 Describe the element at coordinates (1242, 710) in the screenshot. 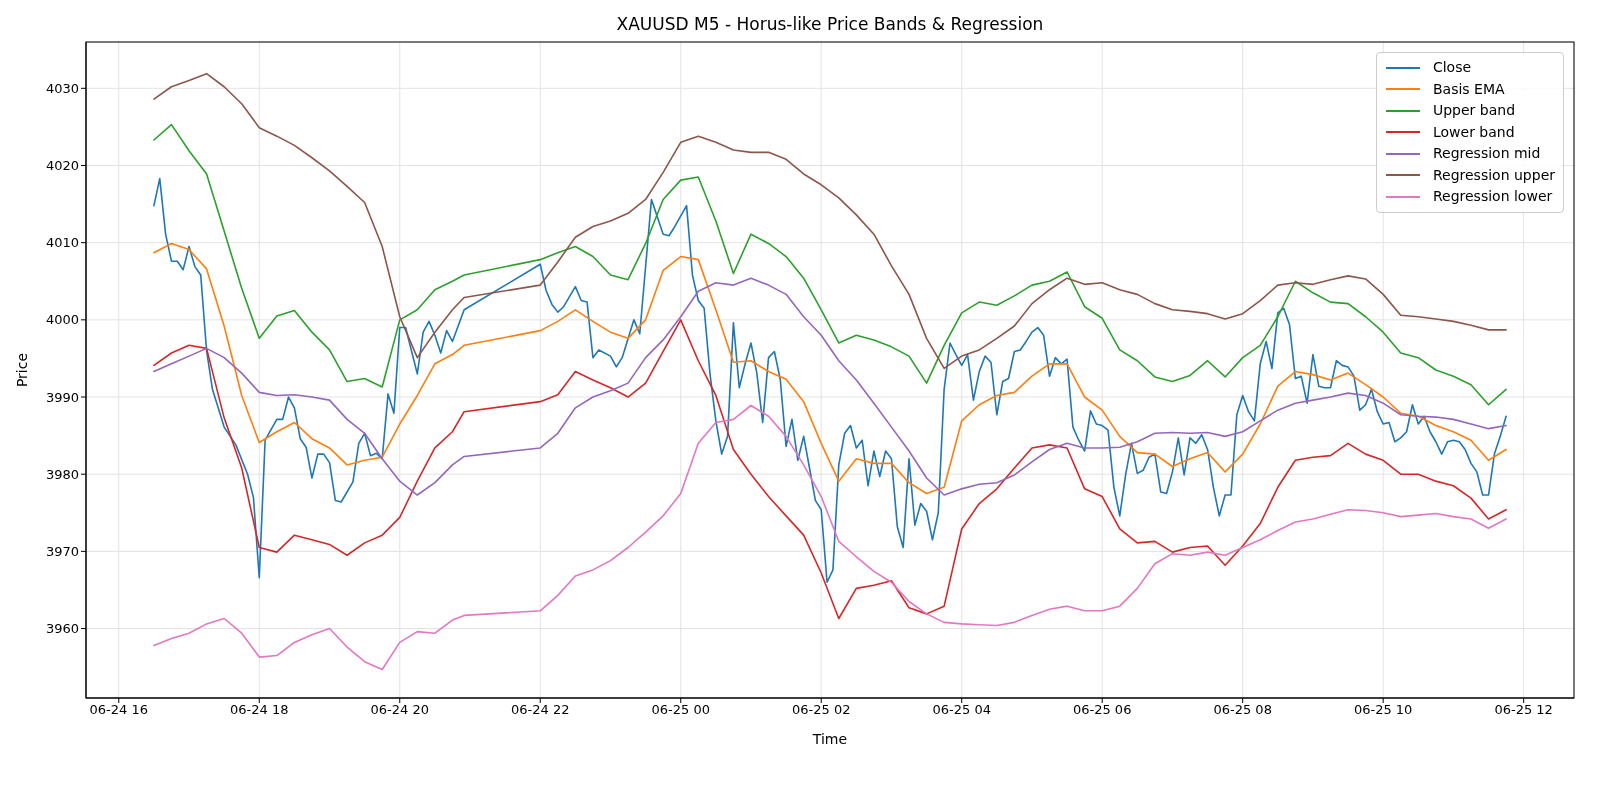

I see `x-tick-label: 06-25 08` at that location.